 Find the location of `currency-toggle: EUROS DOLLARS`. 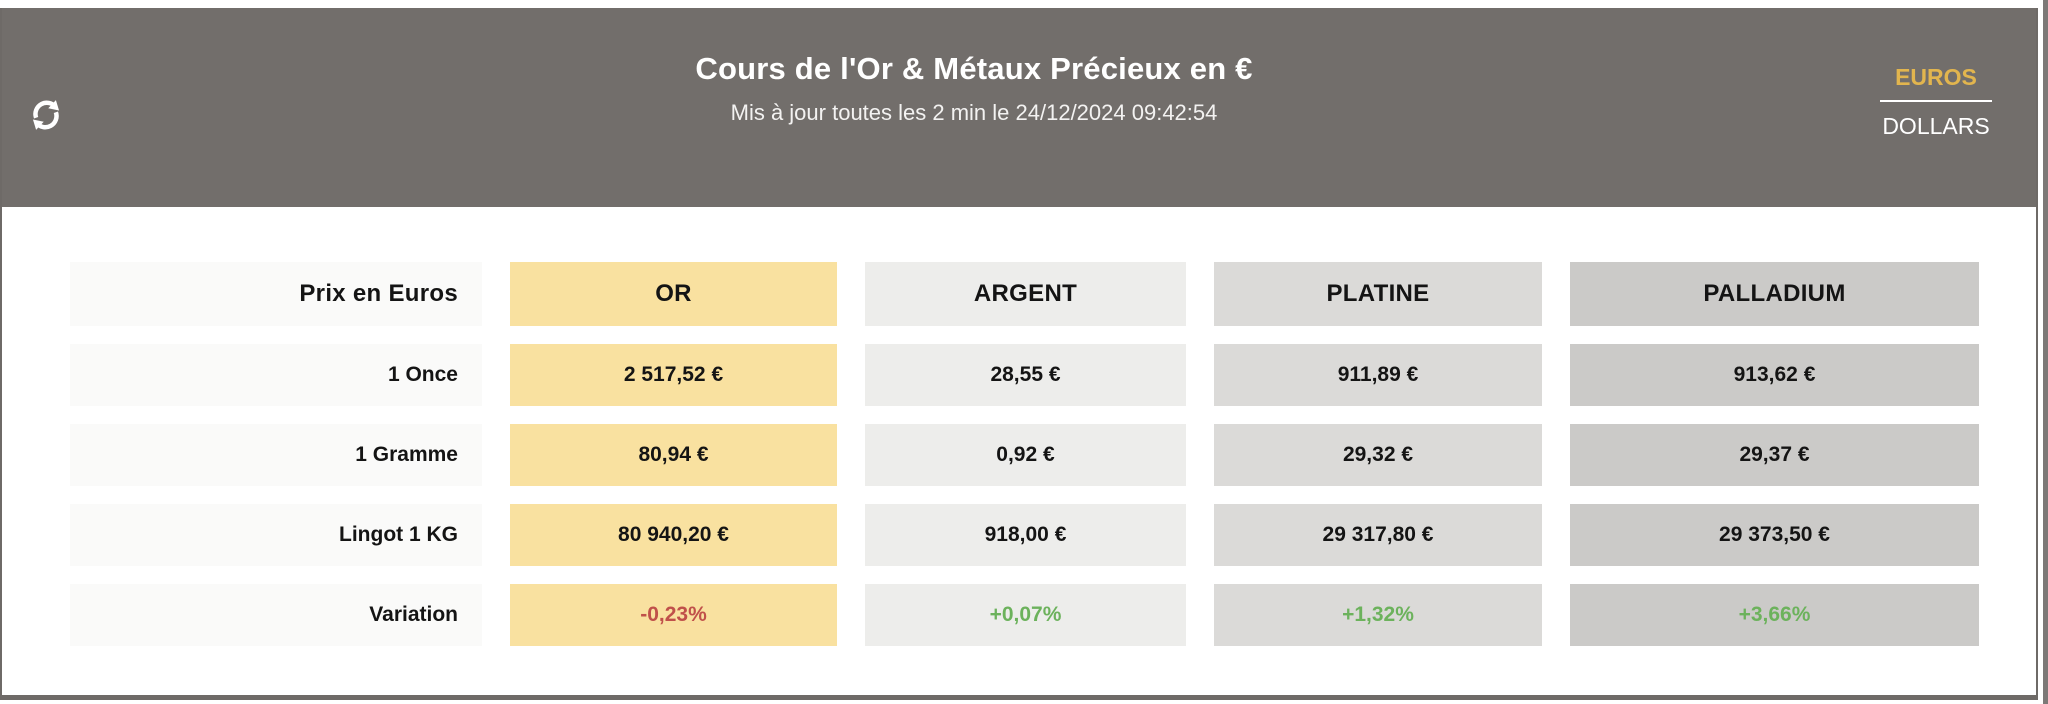

currency-toggle: EUROS DOLLARS is located at coordinates (1936, 102).